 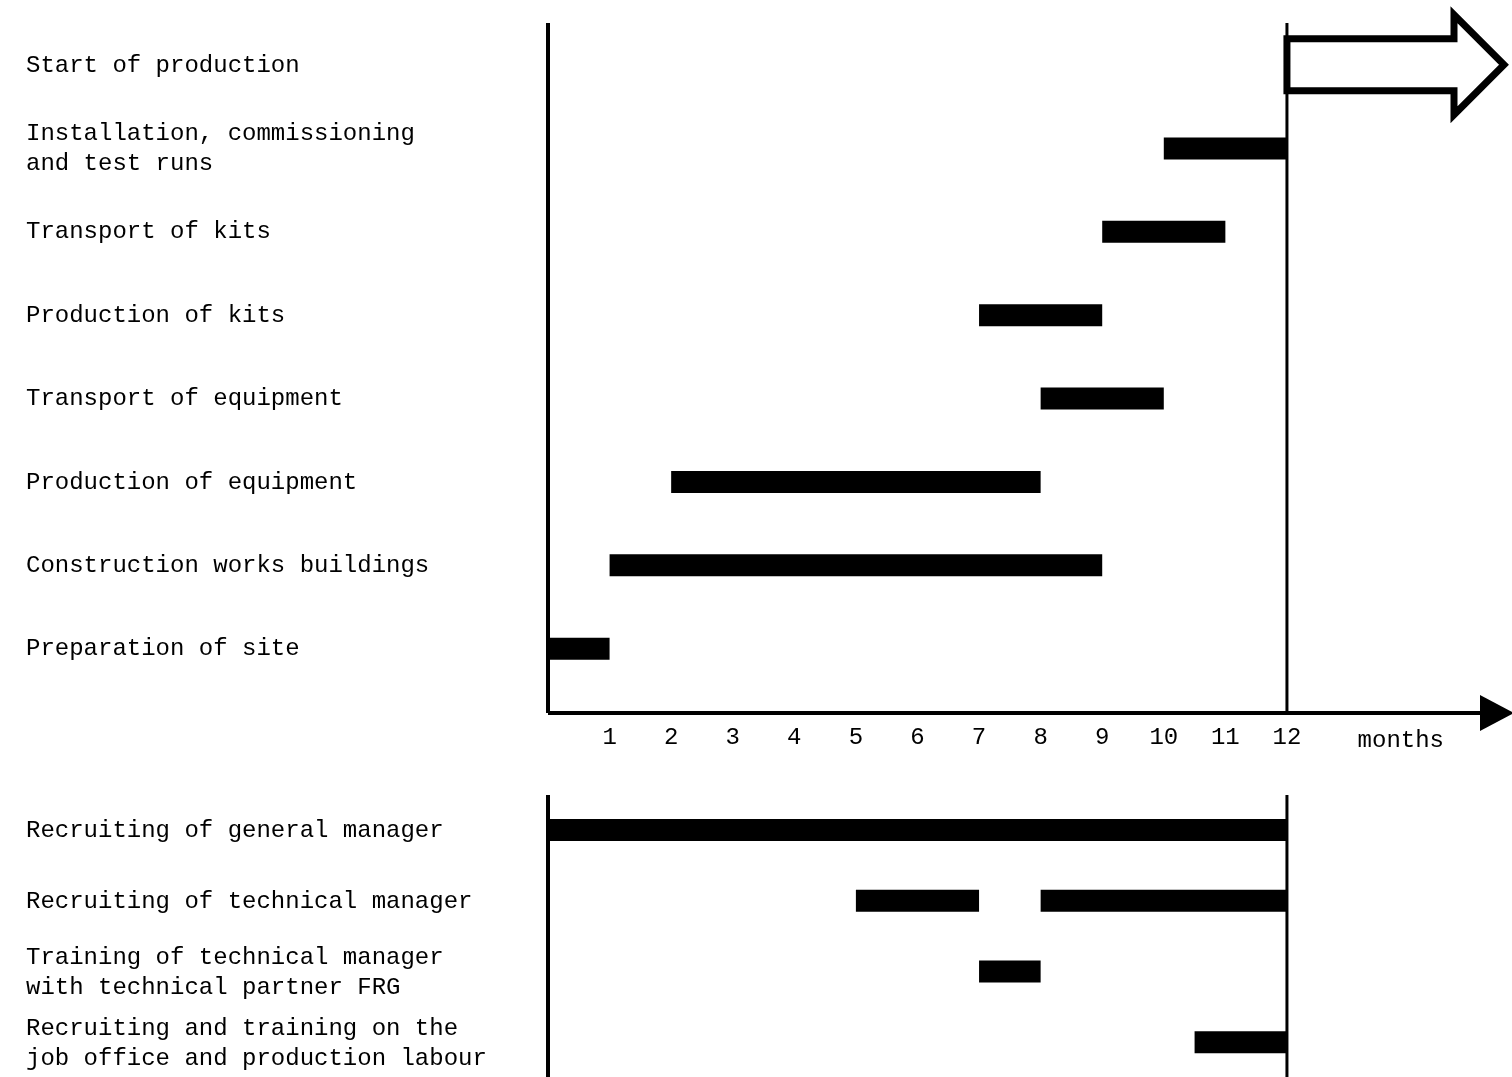 I want to click on x-tick-label: 8, so click(x=1040, y=738).